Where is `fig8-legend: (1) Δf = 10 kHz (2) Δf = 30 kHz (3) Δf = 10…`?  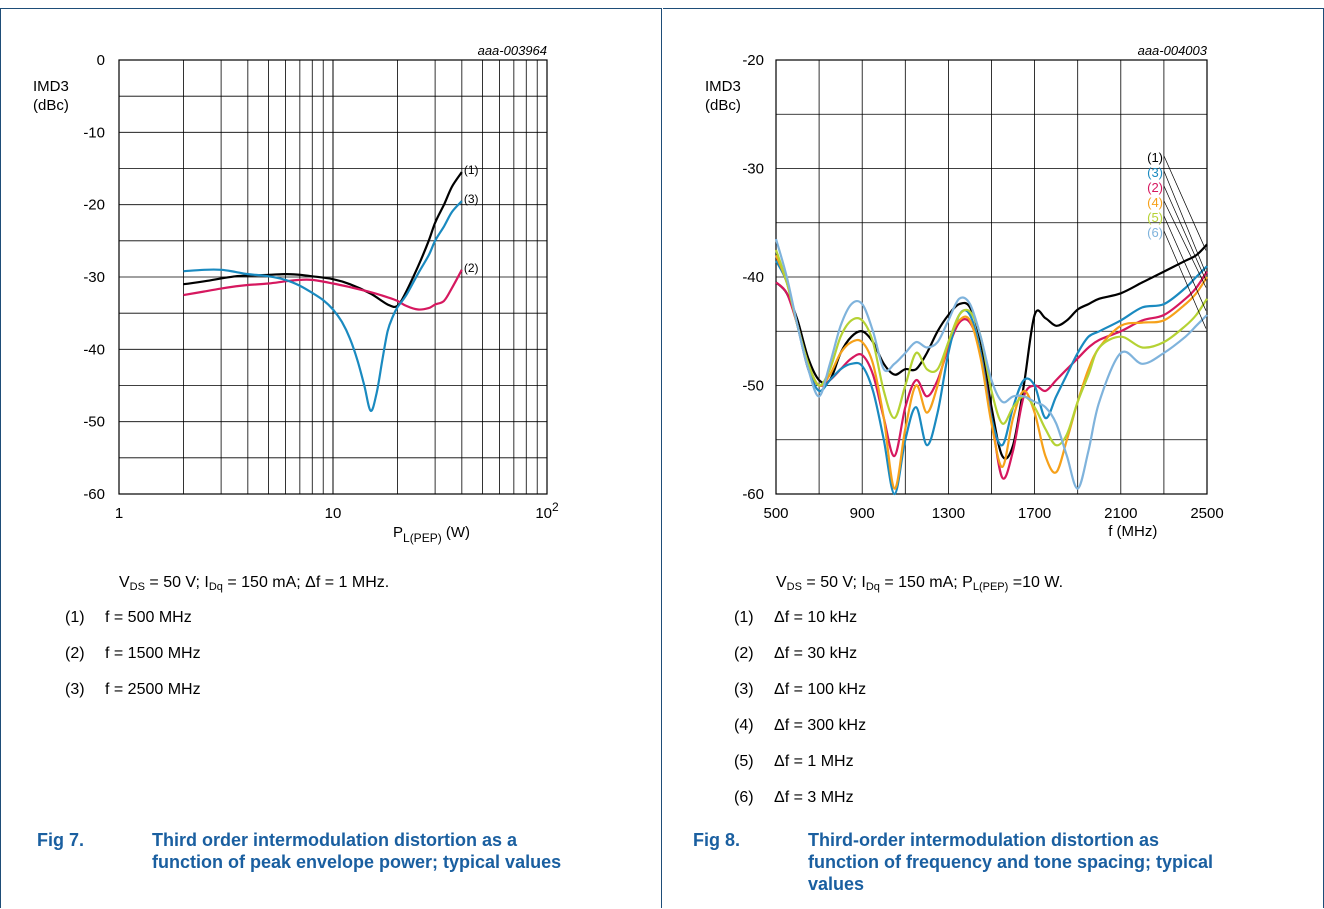 fig8-legend: (1) Δf = 10 kHz (2) Δf = 30 kHz (3) Δf = 10… is located at coordinates (984, 717).